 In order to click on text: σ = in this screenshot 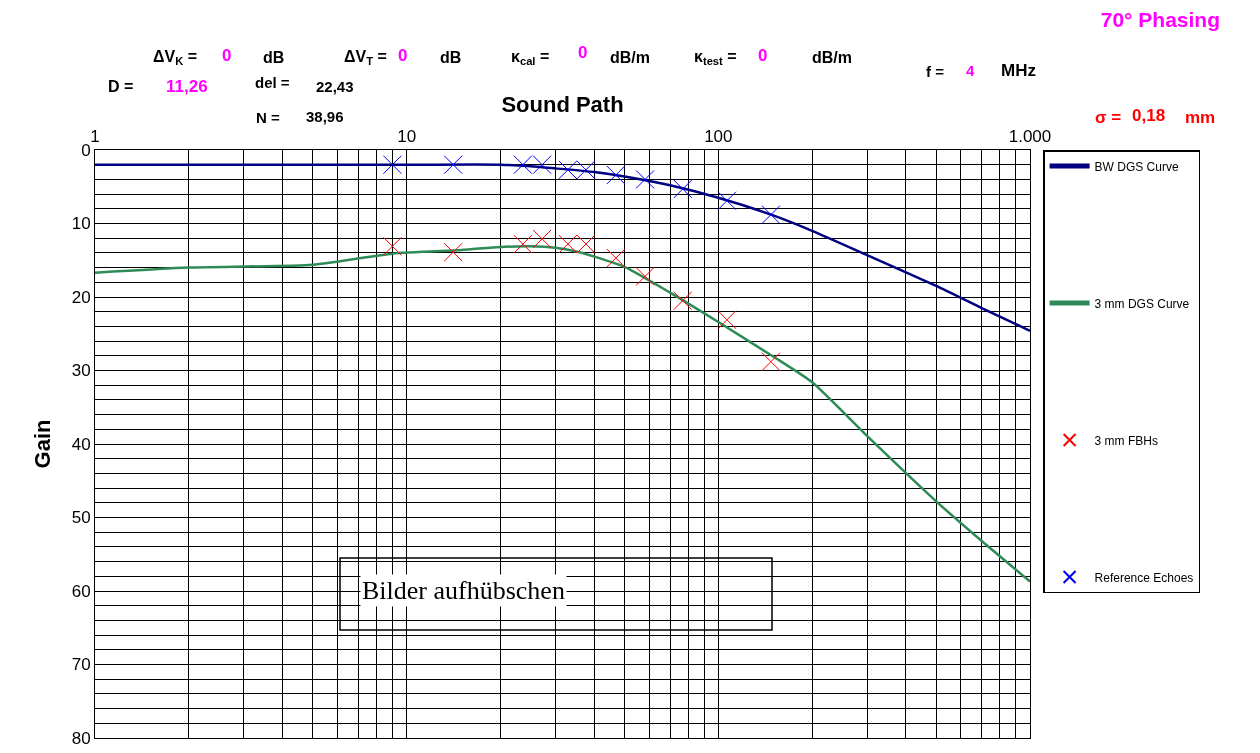, I will do `click(1108, 117)`.